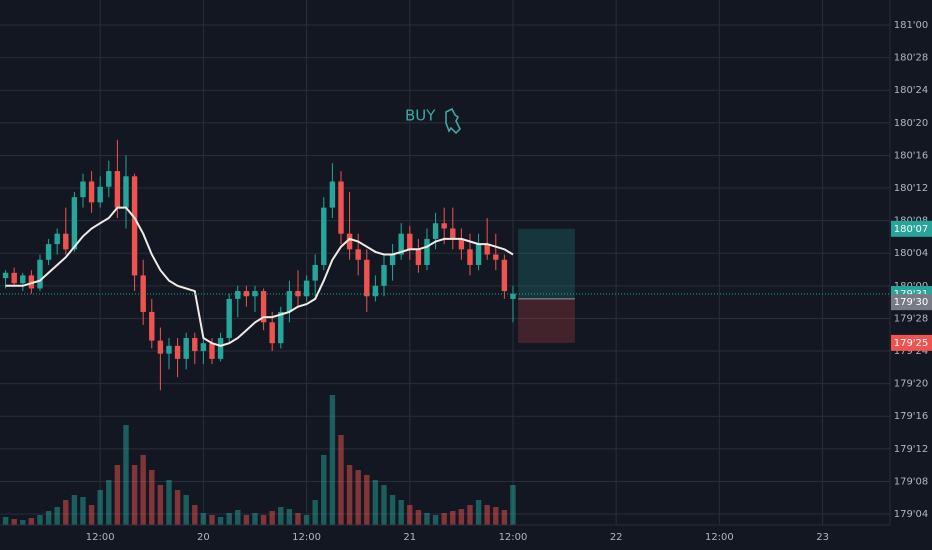 This screenshot has height=550, width=932. I want to click on x-tick-label: 21, so click(409, 537).